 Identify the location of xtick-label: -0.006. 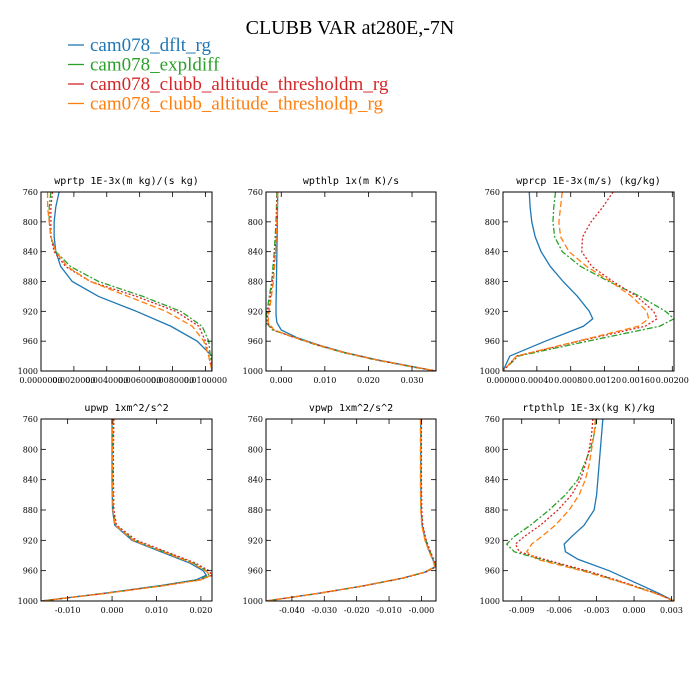
(559, 610).